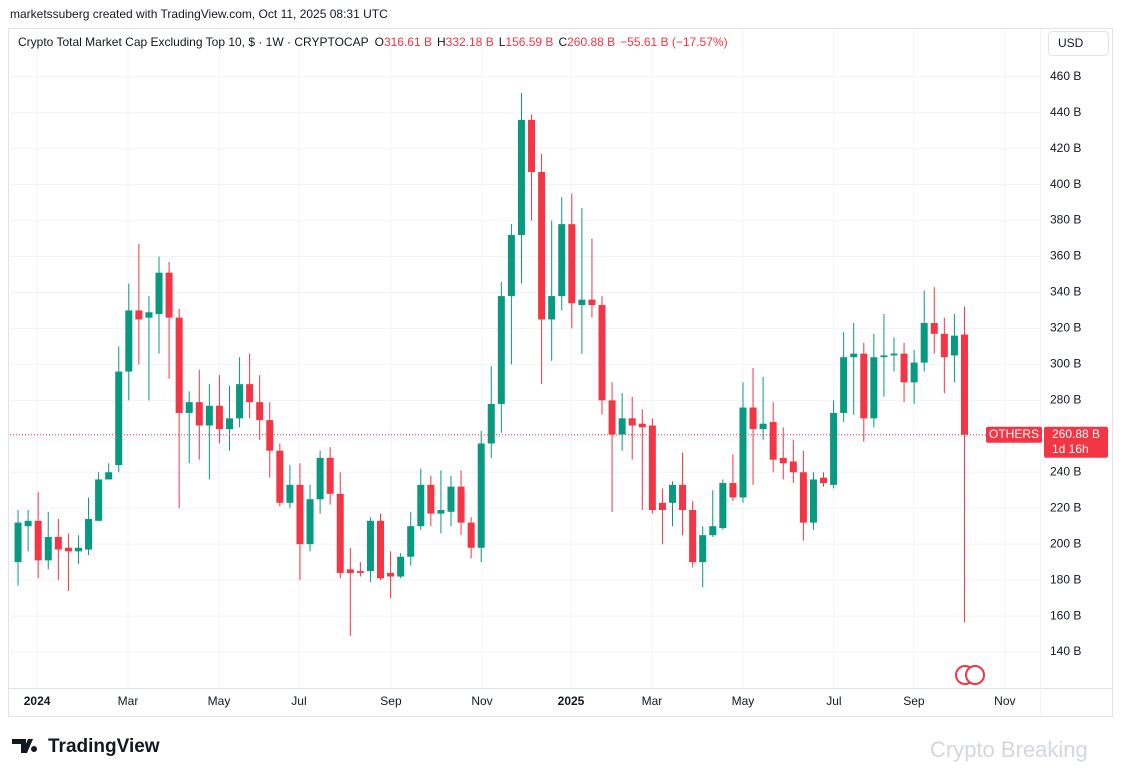 The image size is (1123, 781). What do you see at coordinates (975, 675) in the screenshot?
I see `flag-icon` at bounding box center [975, 675].